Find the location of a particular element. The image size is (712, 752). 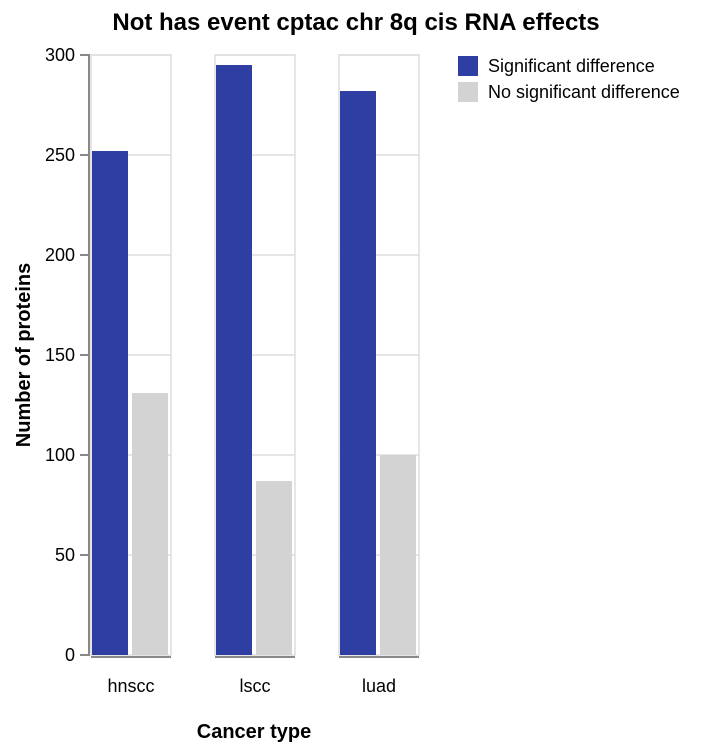

panel-luad: luad is located at coordinates (379, 375).